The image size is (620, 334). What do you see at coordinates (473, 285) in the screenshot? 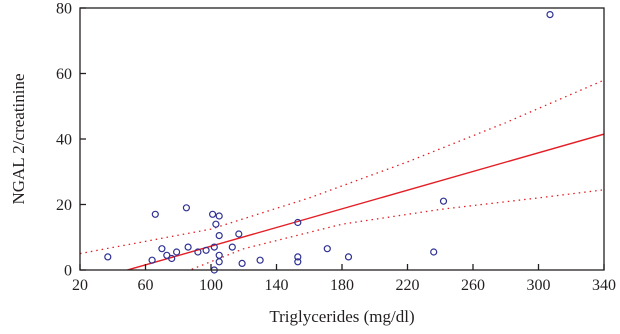
I see `x-tick-label: 260` at bounding box center [473, 285].